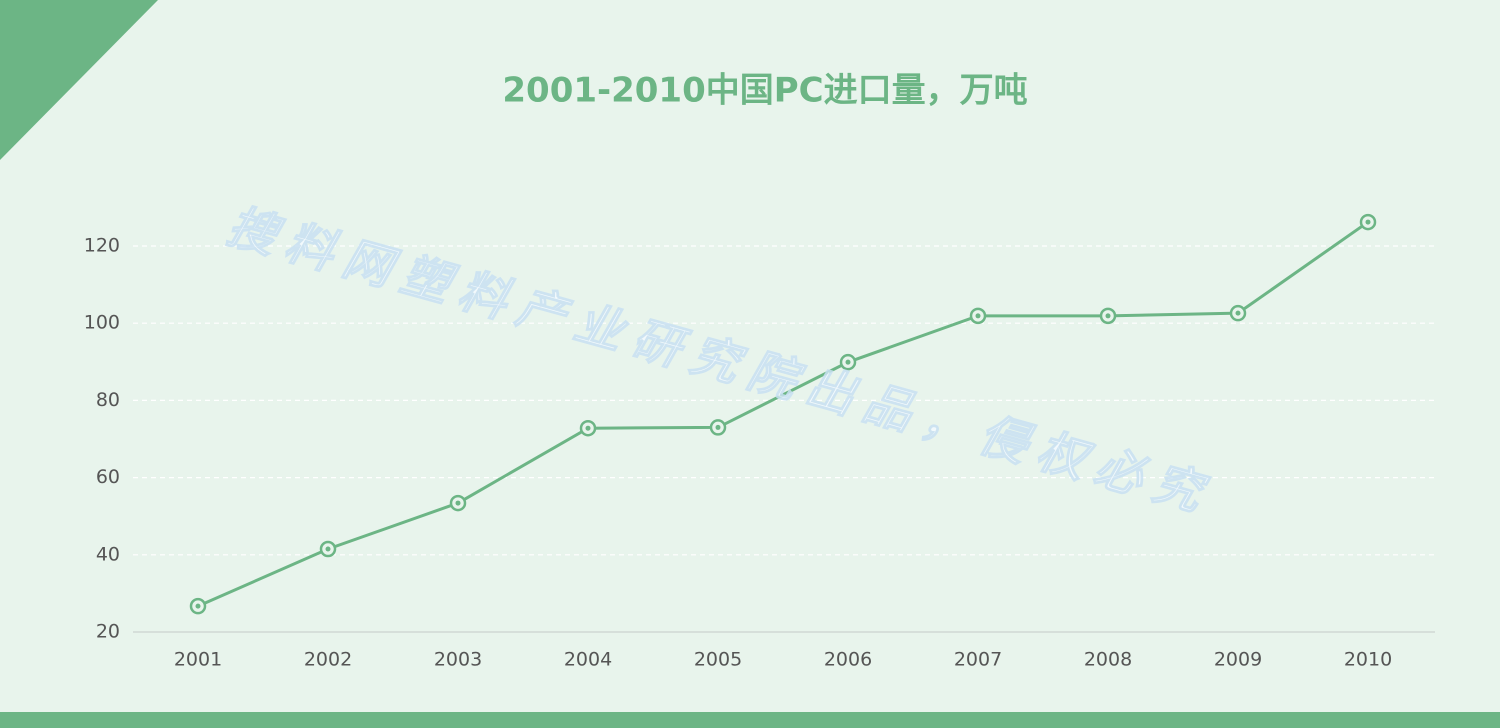 The image size is (1500, 728). Describe the element at coordinates (1108, 660) in the screenshot. I see `x-tick-label: 2008` at that location.